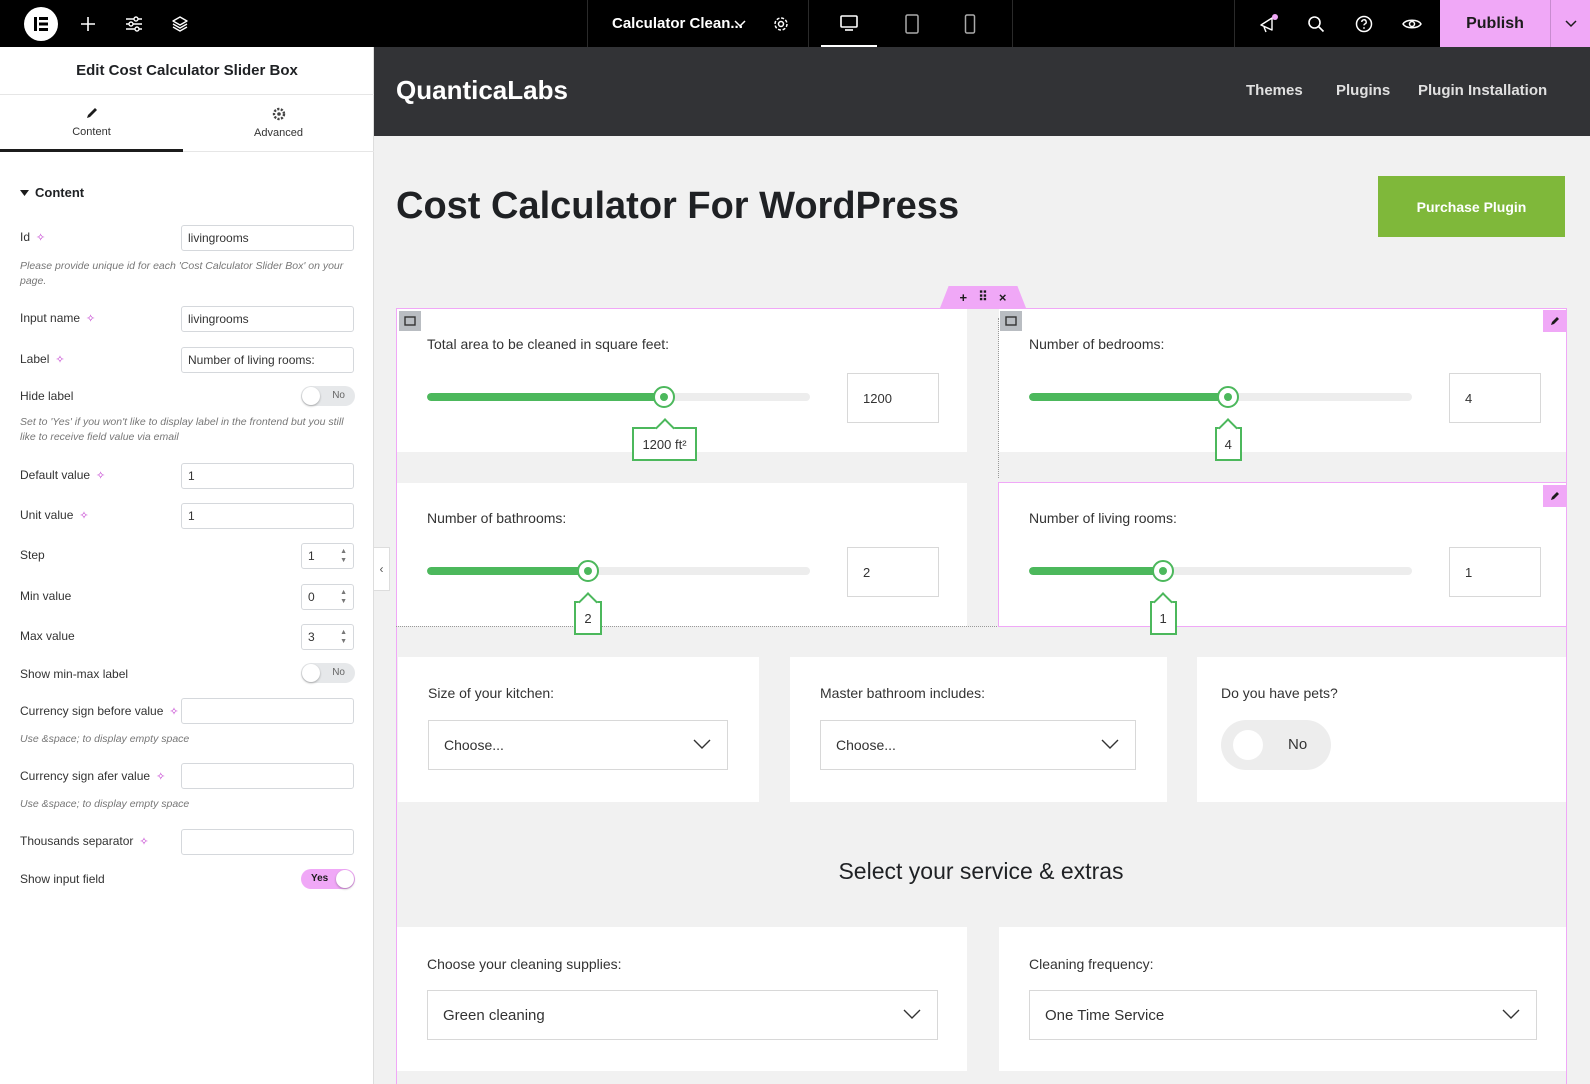 The image size is (1590, 1084). What do you see at coordinates (963, 297) in the screenshot?
I see `add-section-icon: +` at bounding box center [963, 297].